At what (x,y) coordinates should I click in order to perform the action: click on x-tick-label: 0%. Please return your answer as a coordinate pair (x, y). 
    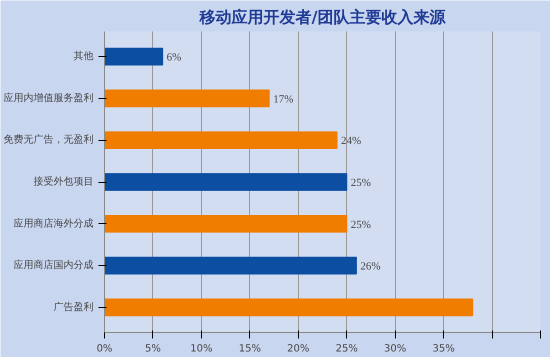
    Looking at the image, I should click on (104, 349).